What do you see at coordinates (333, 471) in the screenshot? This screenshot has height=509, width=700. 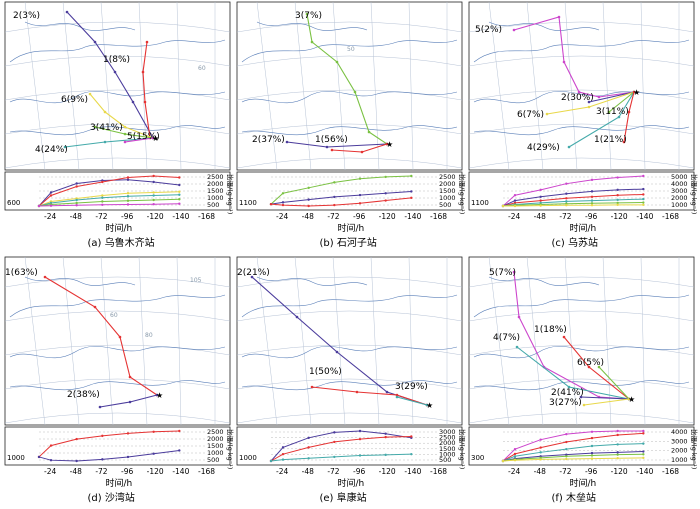 I see `x-tick-label: -72` at bounding box center [333, 471].